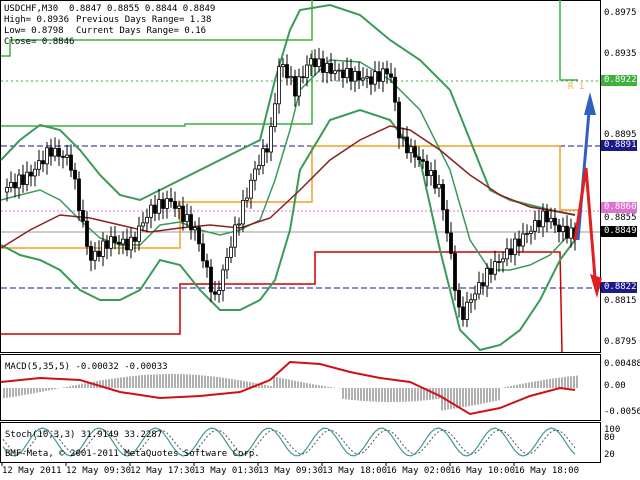 Image resolution: width=640 pixels, height=480 pixels. I want to click on red-arrow-head, so click(596, 286).